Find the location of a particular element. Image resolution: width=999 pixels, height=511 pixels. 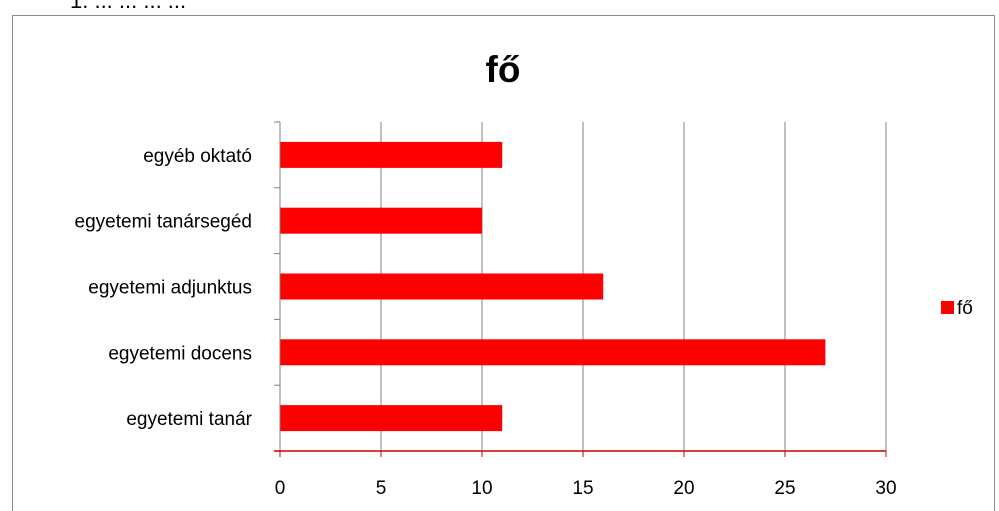

chart-title: fő is located at coordinates (503, 69).